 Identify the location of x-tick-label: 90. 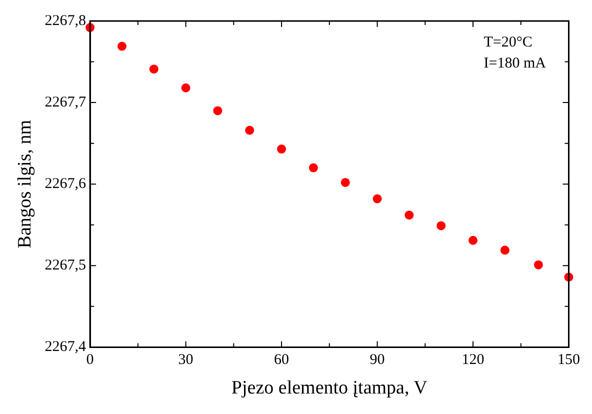
(377, 360).